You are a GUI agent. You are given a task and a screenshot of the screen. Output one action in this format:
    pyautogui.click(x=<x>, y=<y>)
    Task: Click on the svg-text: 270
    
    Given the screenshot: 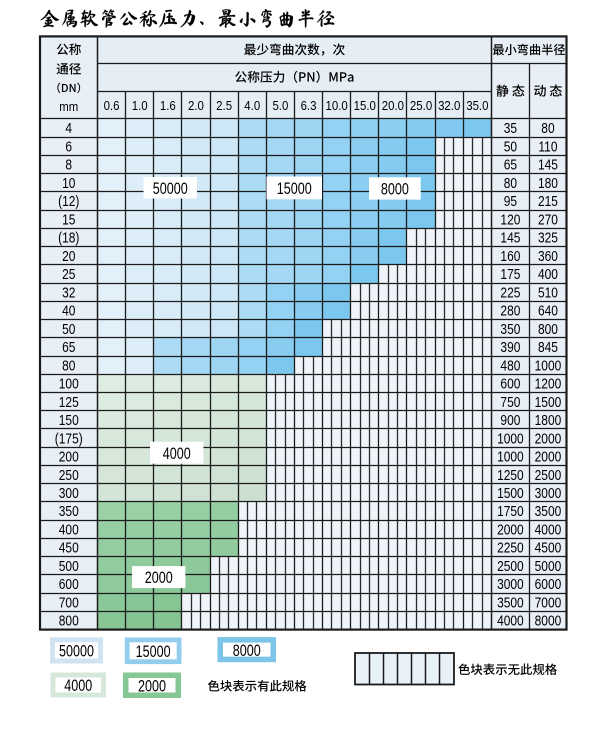 What is the action you would take?
    pyautogui.click(x=548, y=219)
    